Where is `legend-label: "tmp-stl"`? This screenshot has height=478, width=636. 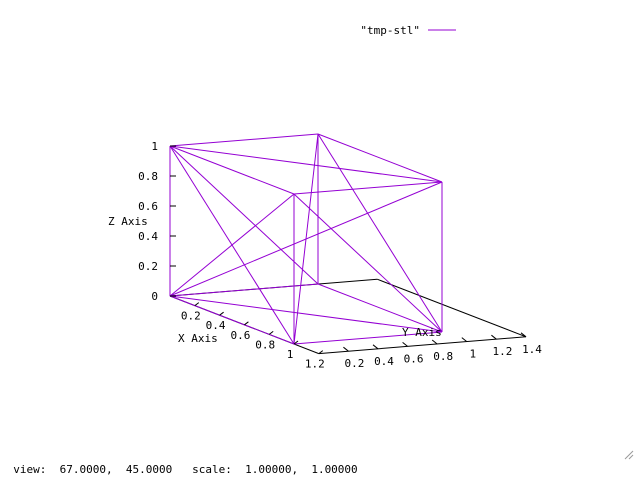 legend-label: "tmp-stl" is located at coordinates (390, 30).